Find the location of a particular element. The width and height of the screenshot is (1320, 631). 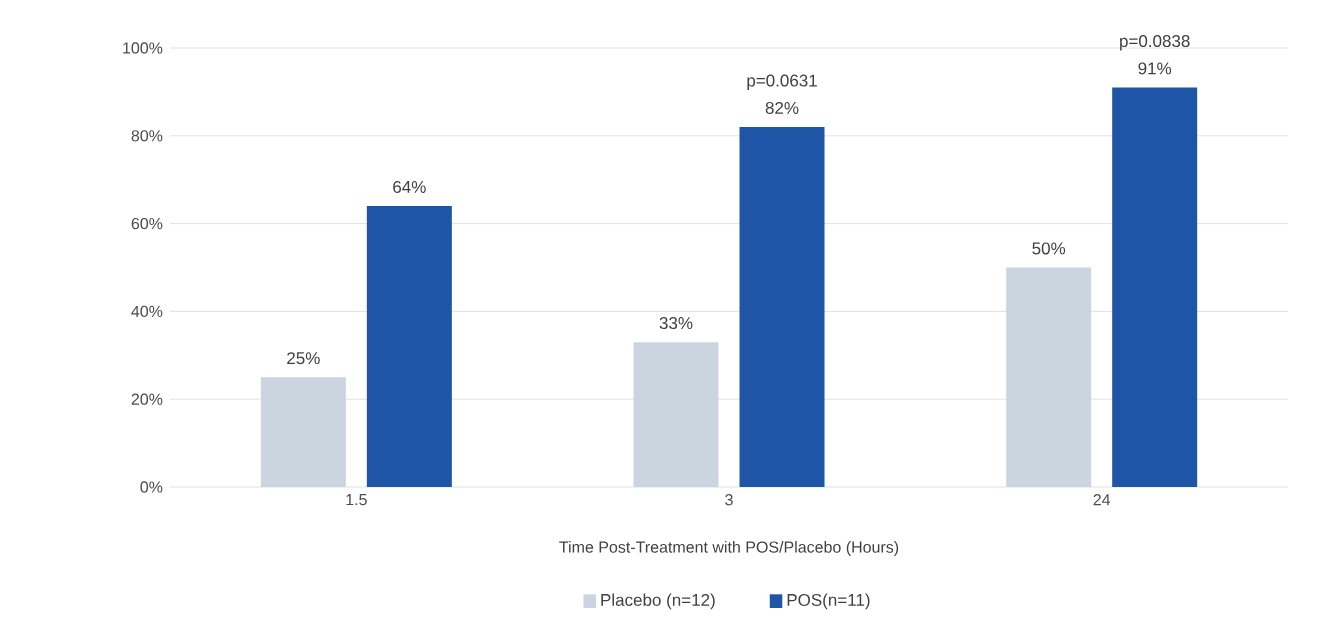

y-tick-label: 100% is located at coordinates (143, 48).